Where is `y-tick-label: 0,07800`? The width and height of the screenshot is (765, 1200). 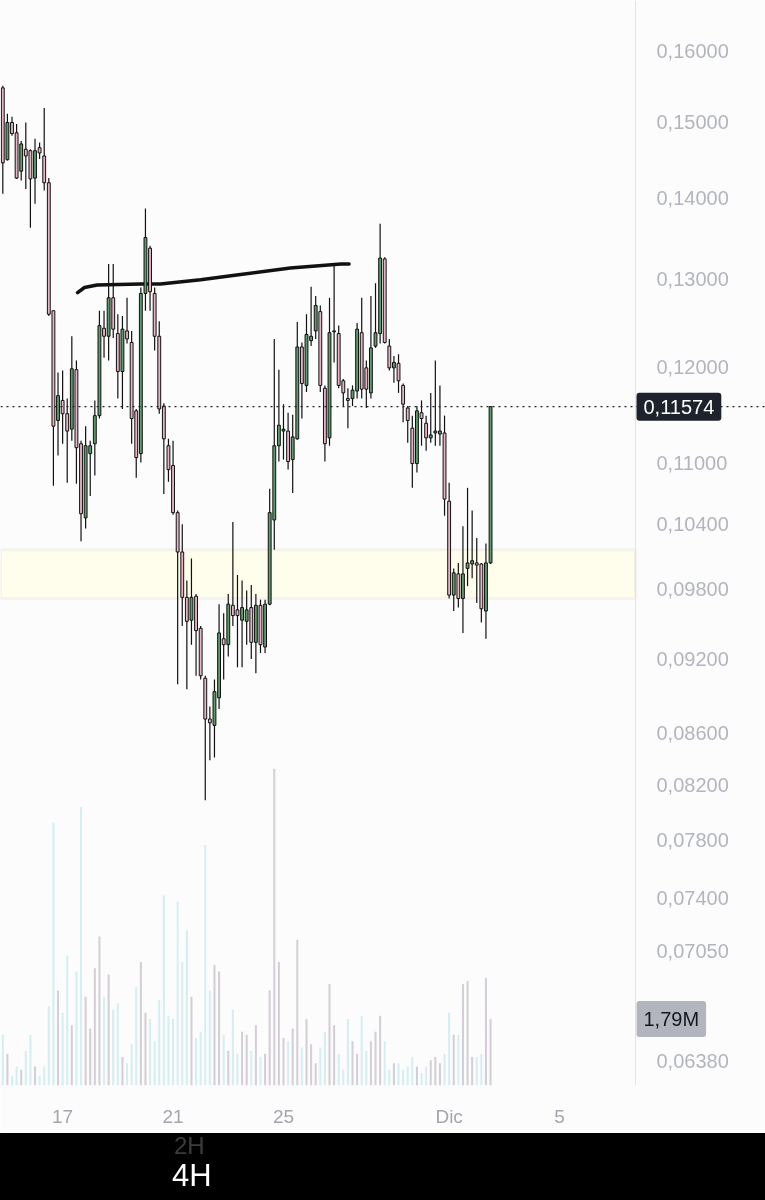 y-tick-label: 0,07800 is located at coordinates (692, 840).